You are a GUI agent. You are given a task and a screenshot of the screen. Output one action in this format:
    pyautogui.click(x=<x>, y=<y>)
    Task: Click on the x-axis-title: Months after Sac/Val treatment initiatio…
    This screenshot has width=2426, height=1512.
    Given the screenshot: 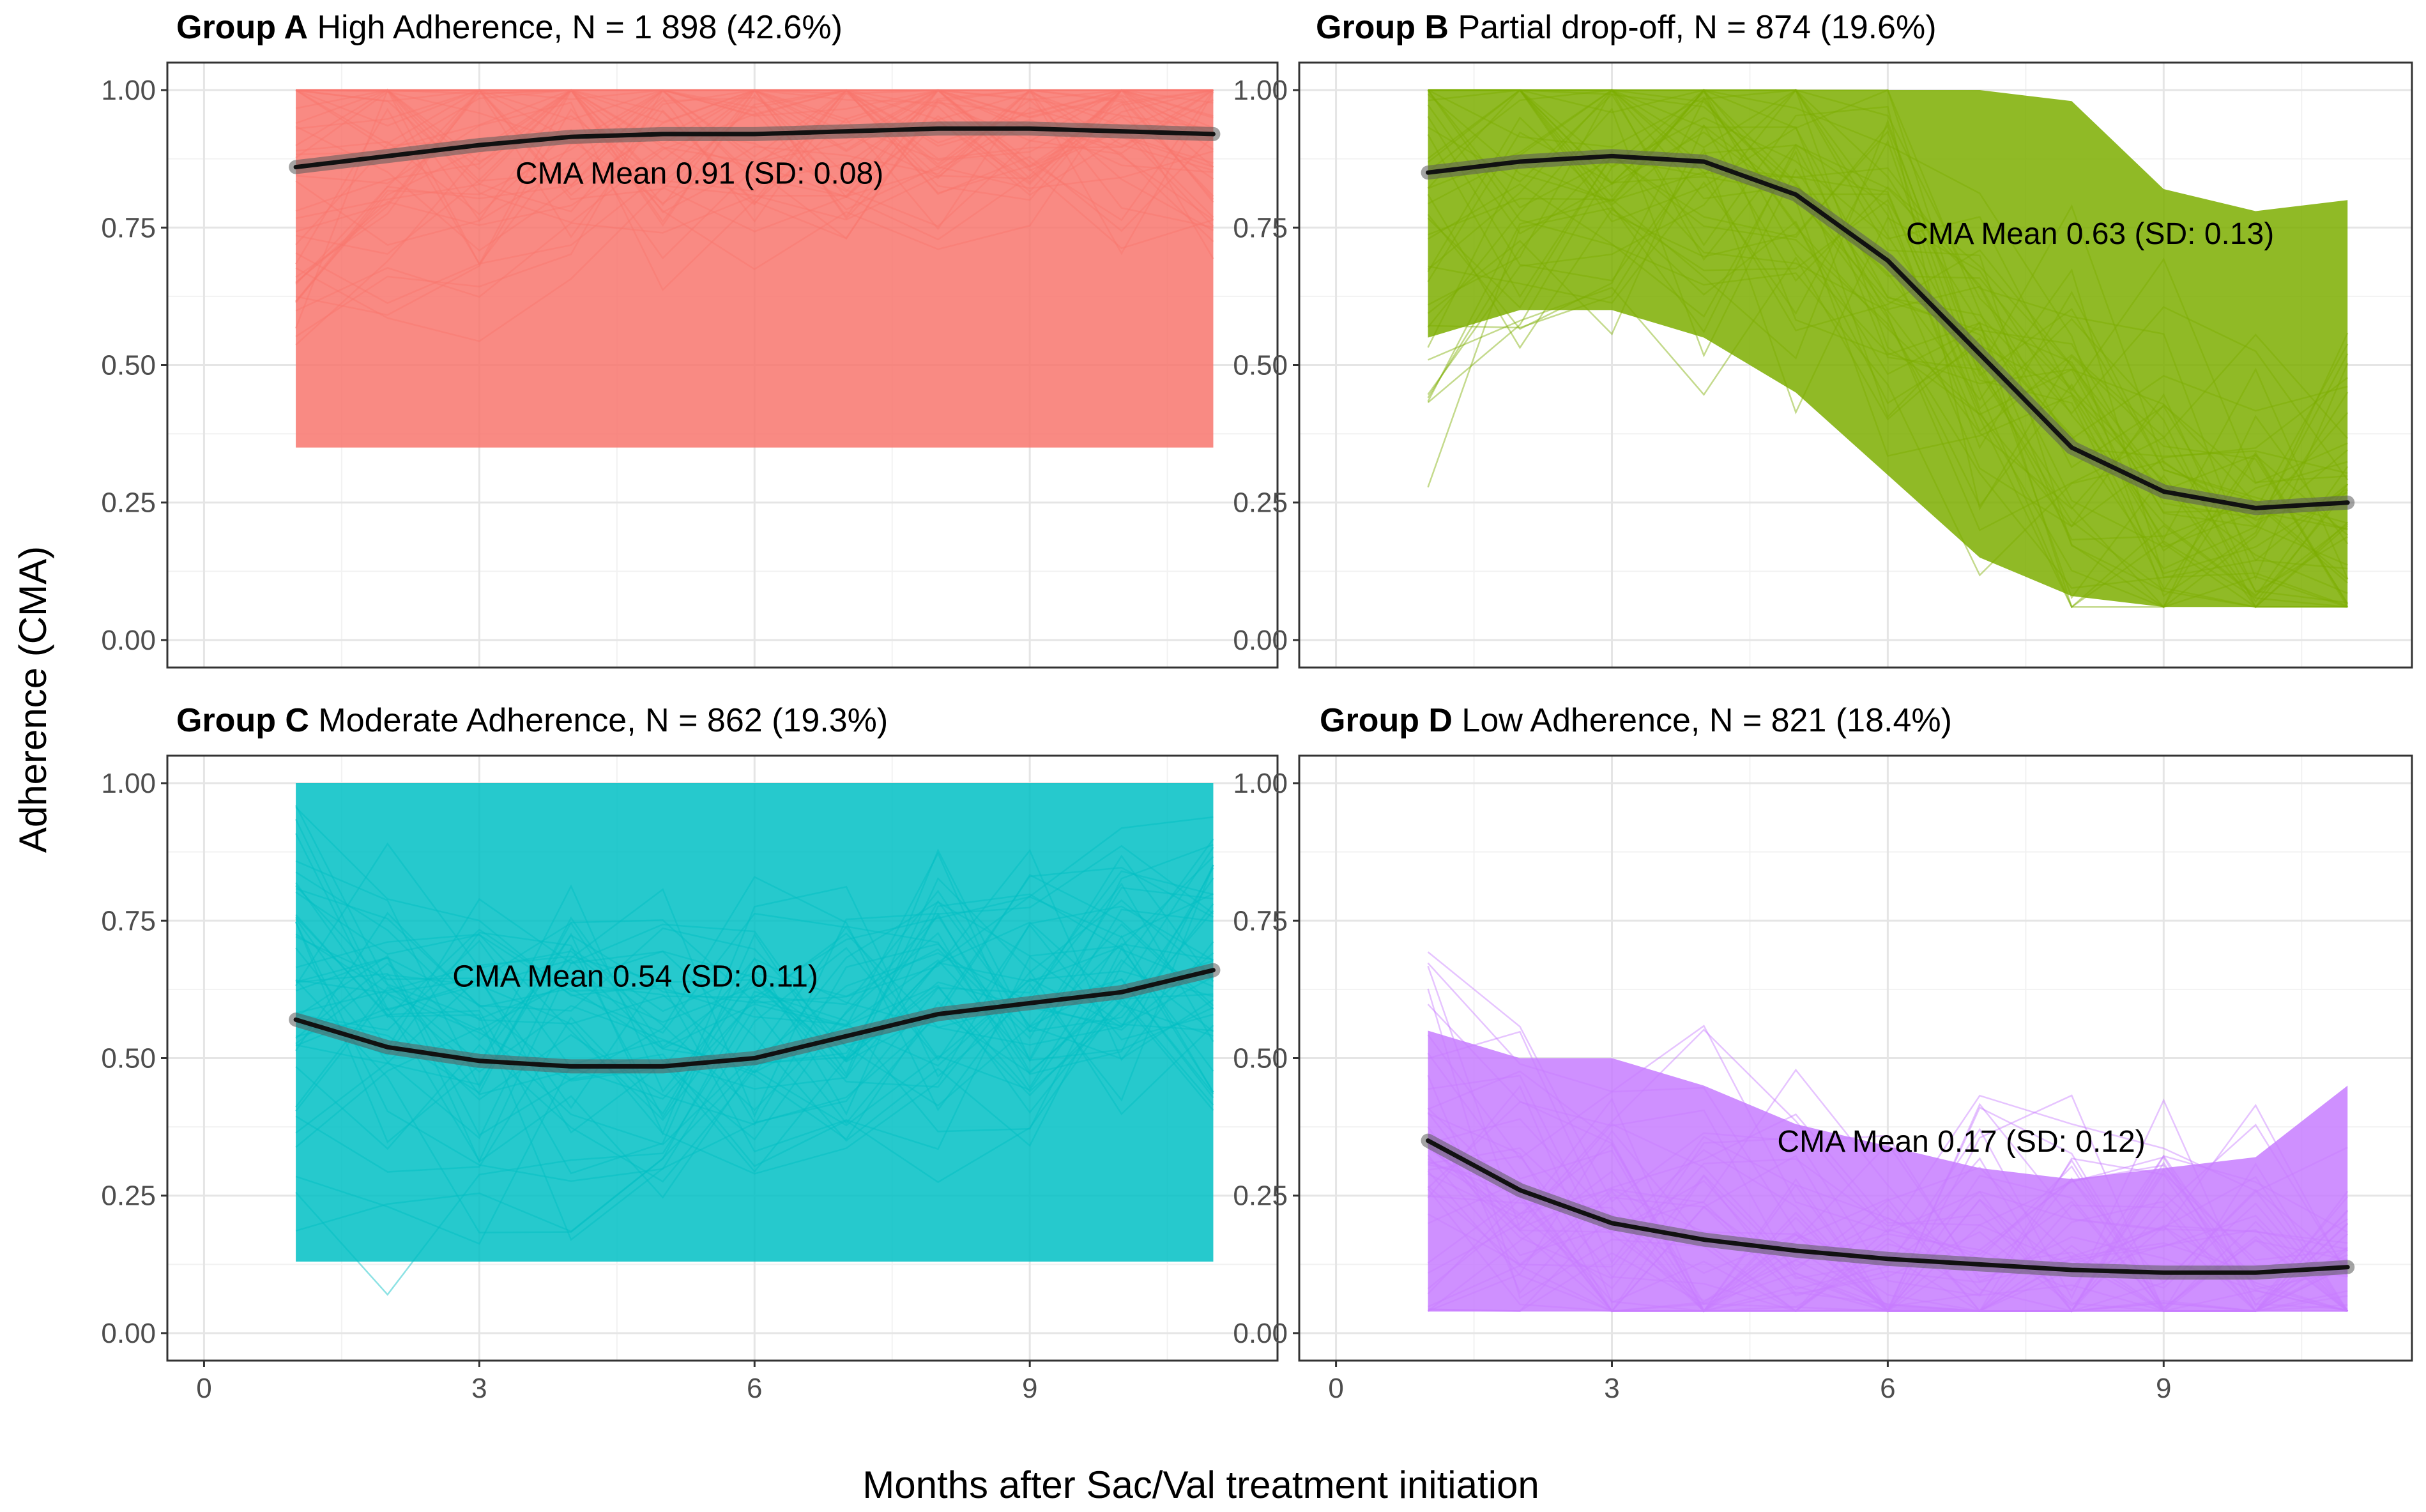 What is the action you would take?
    pyautogui.click(x=1200, y=1484)
    